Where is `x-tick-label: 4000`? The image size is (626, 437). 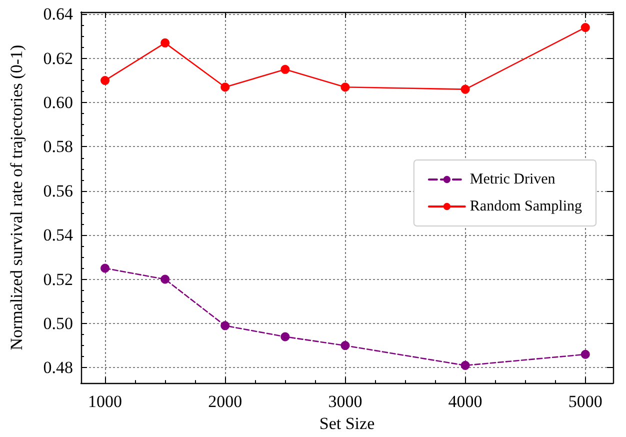
x-tick-label: 4000 is located at coordinates (465, 402).